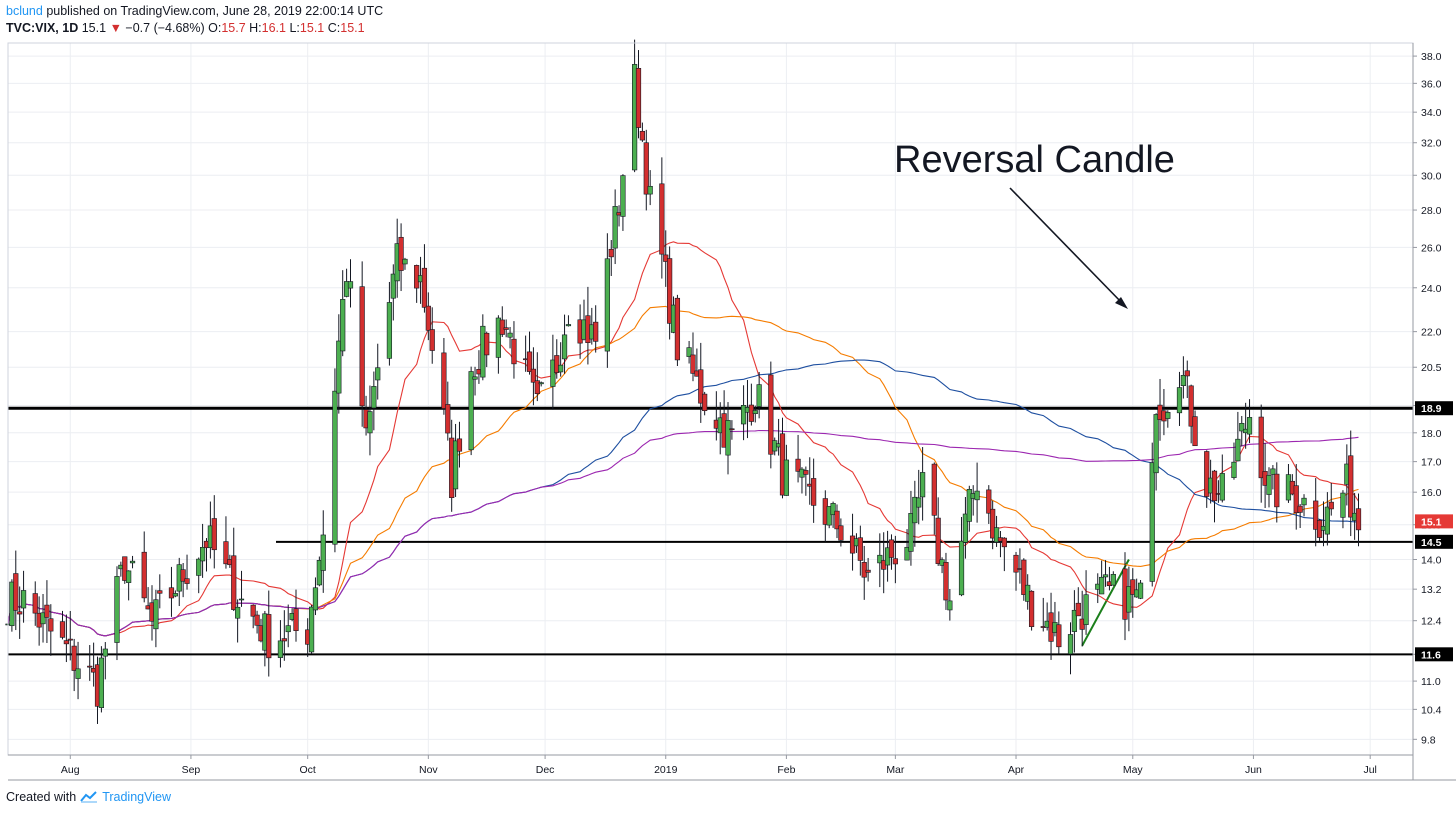  Describe the element at coordinates (666, 770) in the screenshot. I see `x-tick-label: 2019` at that location.